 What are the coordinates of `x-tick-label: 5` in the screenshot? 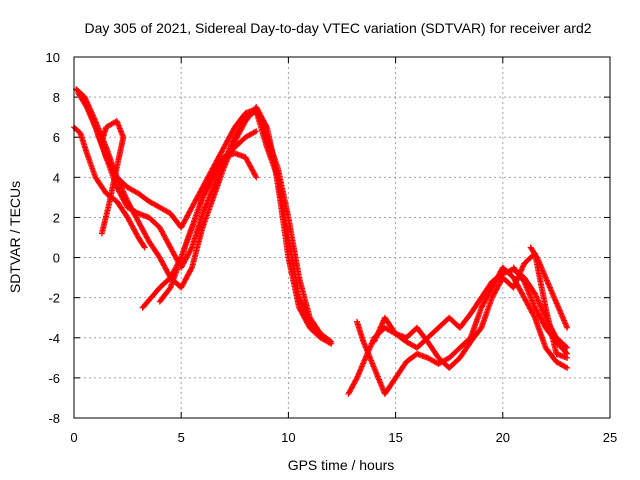 It's located at (181, 437).